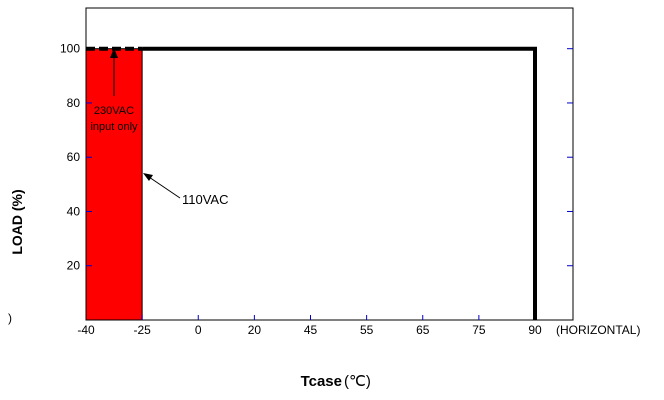 The height and width of the screenshot is (400, 664). What do you see at coordinates (357, 381) in the screenshot?
I see `x-axis-unit: (℃)` at bounding box center [357, 381].